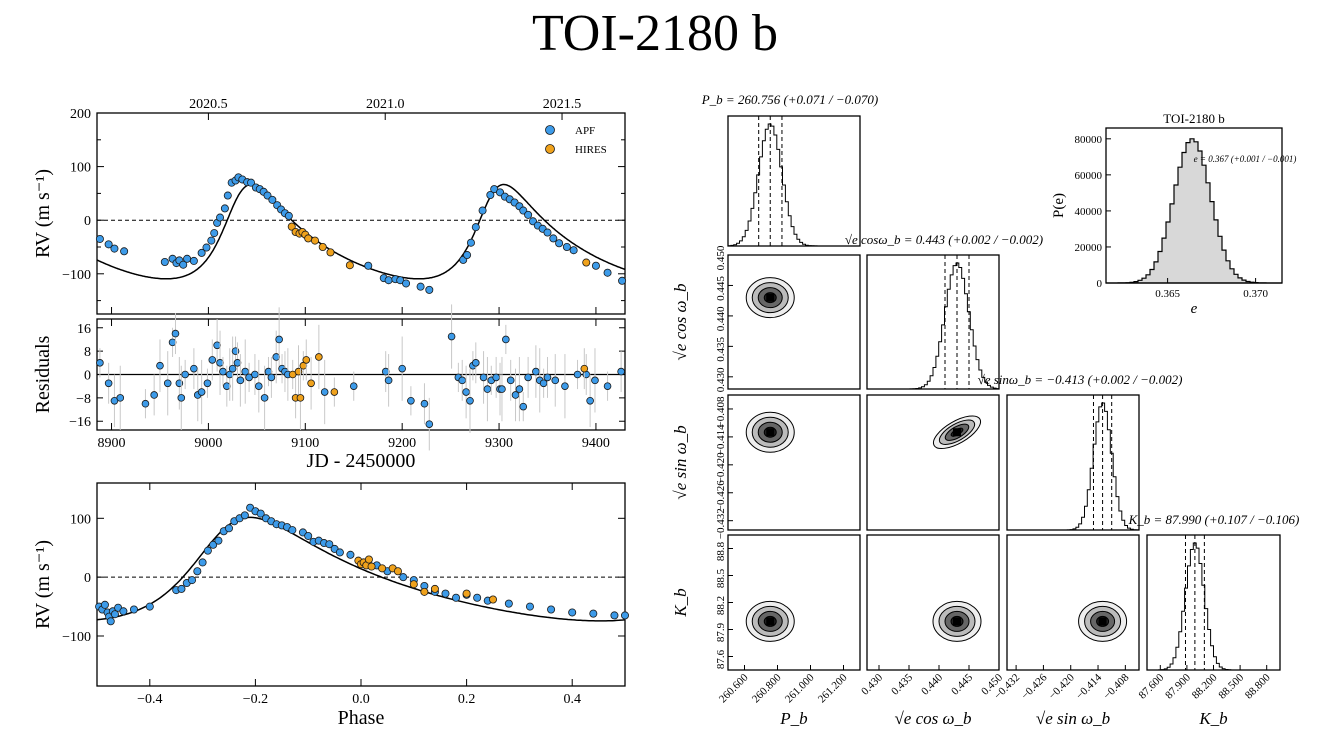 This screenshot has height=751, width=1323. I want to click on corner-y-tick-label: 88.2, so click(721, 605).